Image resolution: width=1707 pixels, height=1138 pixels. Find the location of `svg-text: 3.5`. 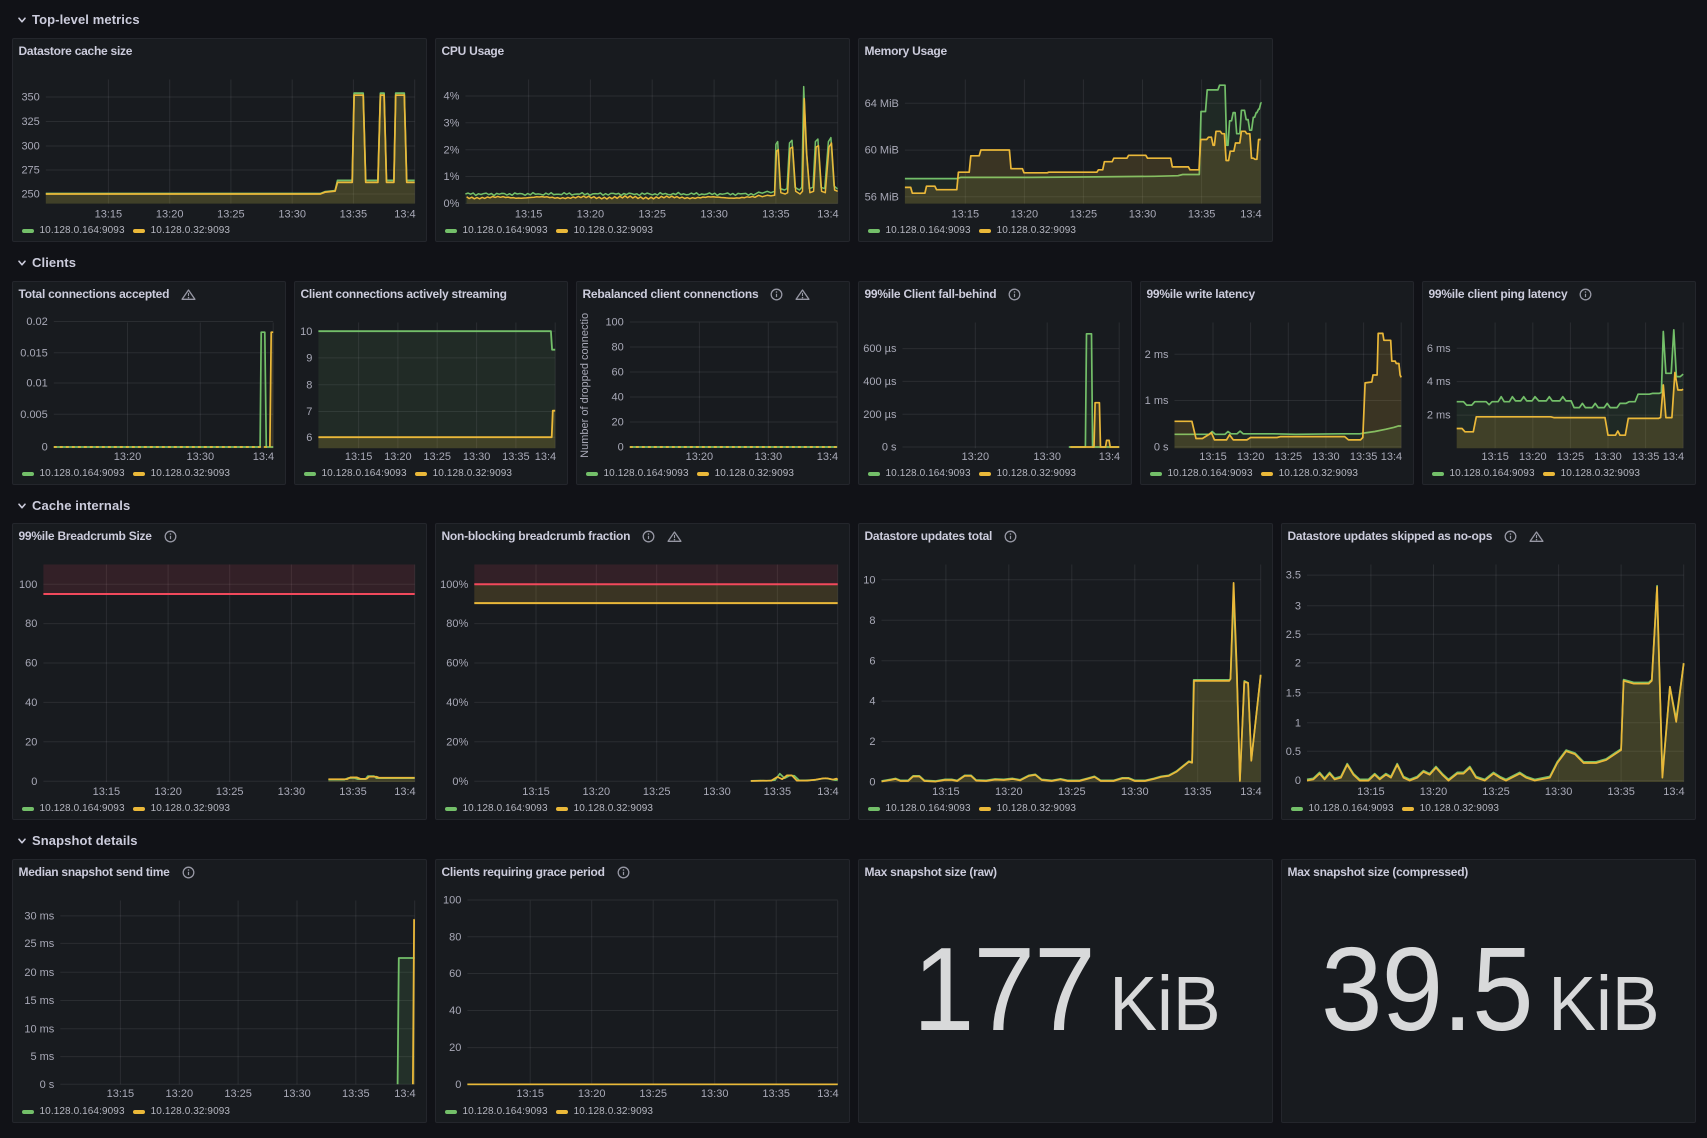

svg-text: 3.5 is located at coordinates (1292, 576).